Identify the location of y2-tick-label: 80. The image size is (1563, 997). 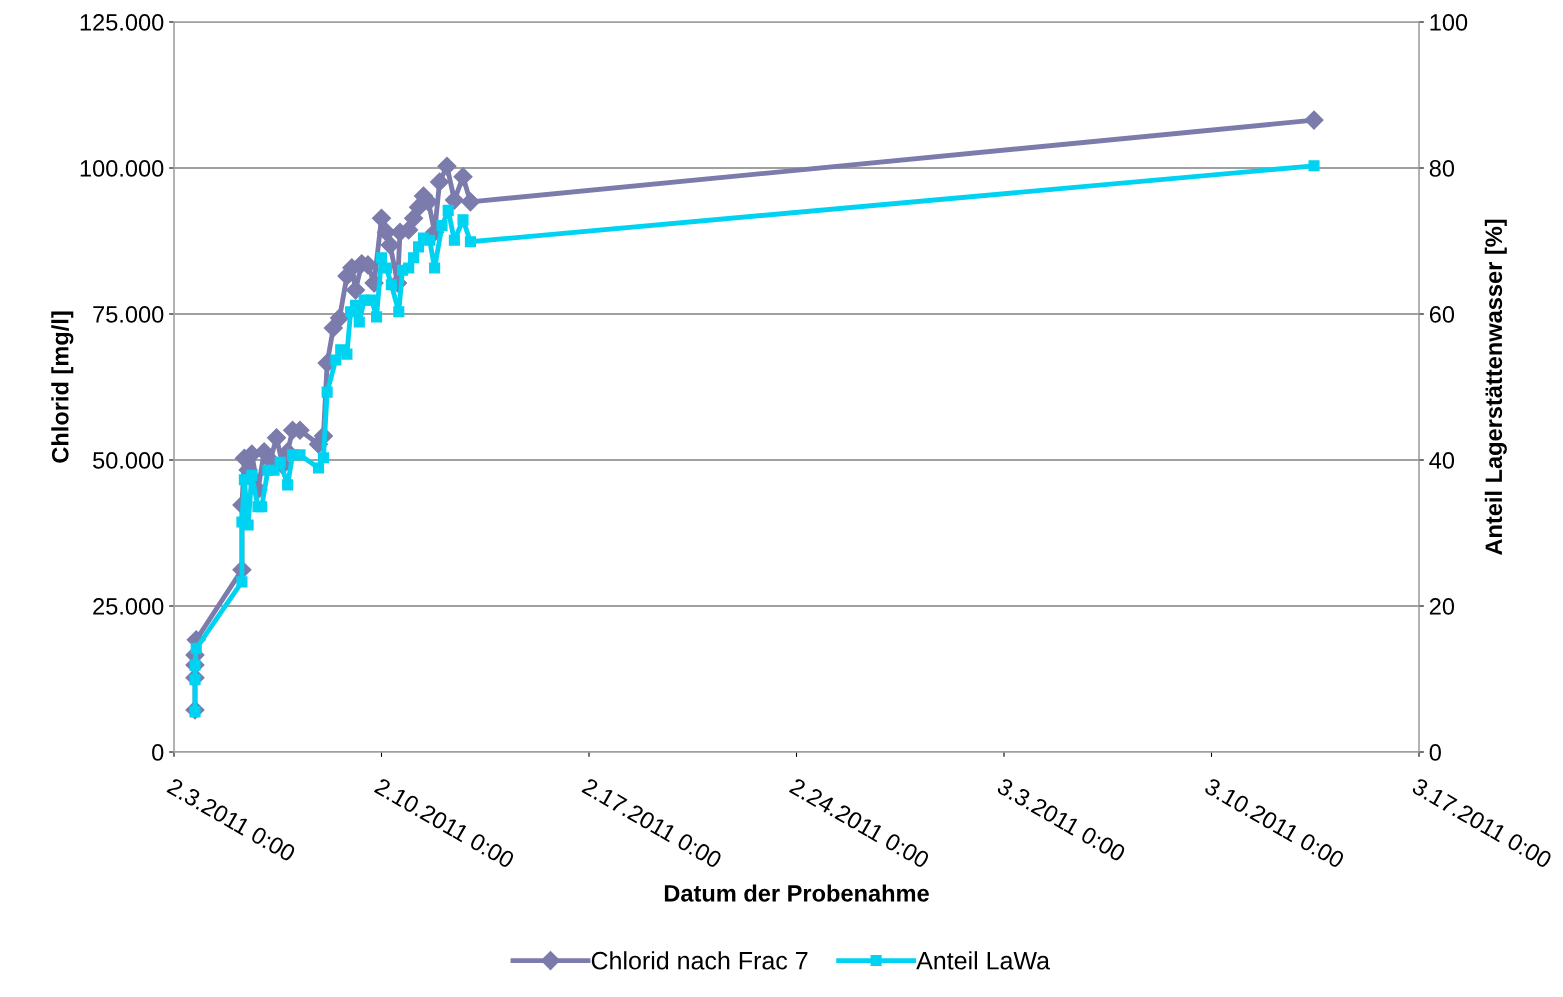
(1442, 168).